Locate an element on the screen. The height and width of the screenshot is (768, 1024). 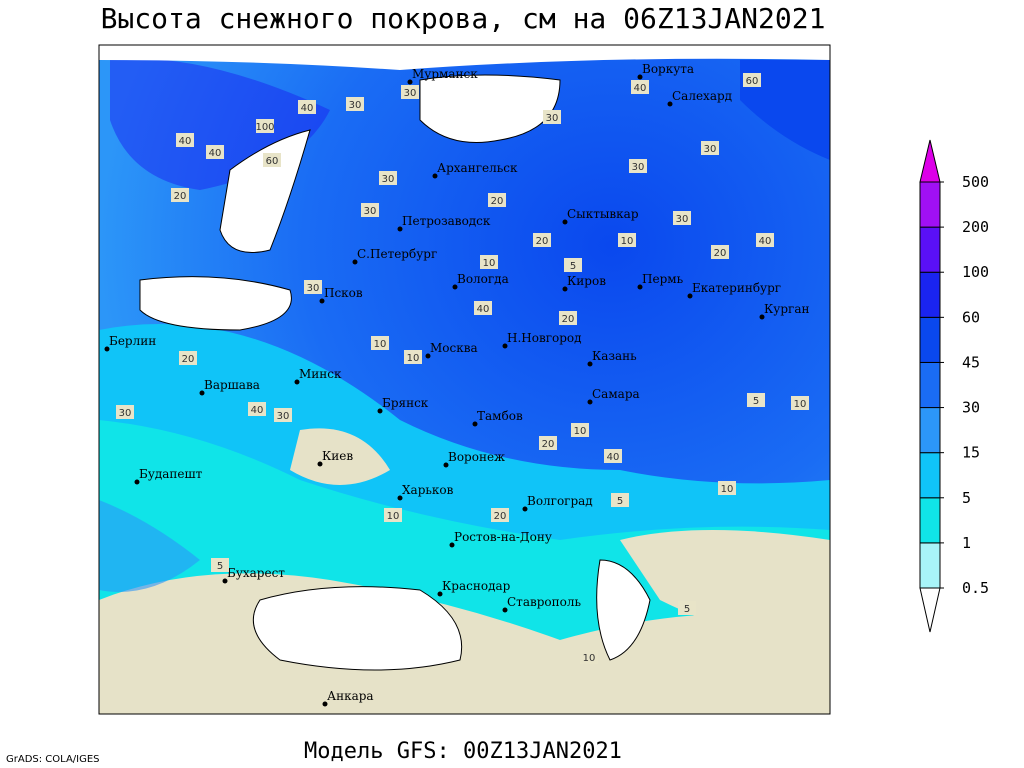
colorbar-label: 500 is located at coordinates (975, 182).